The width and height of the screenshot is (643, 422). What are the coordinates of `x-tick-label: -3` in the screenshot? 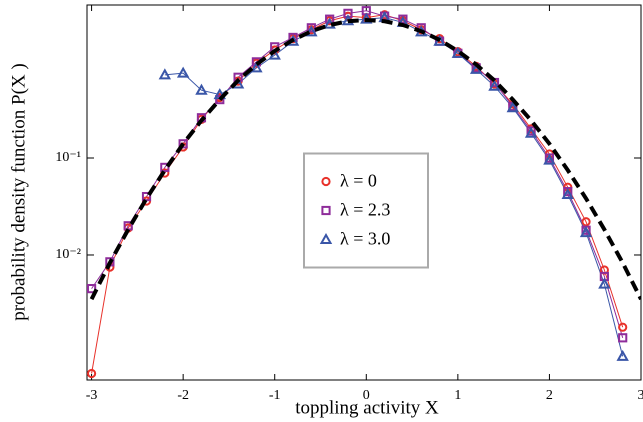 It's located at (92, 395).